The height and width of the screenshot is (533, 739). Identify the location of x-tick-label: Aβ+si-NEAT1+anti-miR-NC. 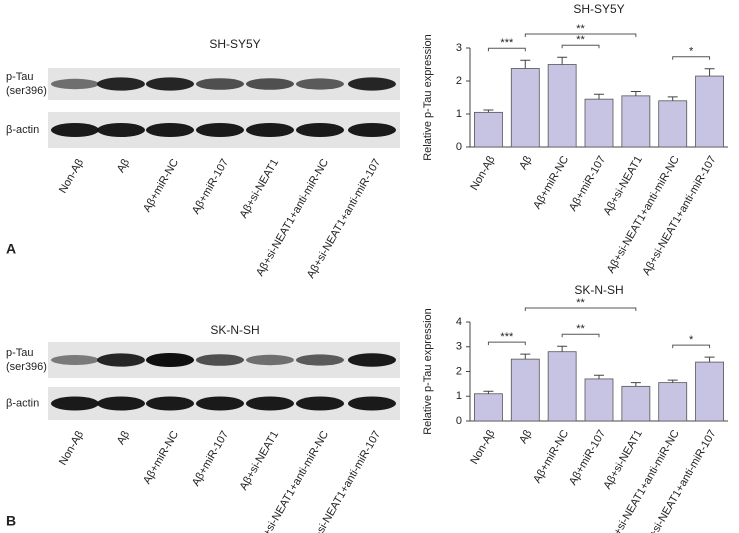
(643, 214).